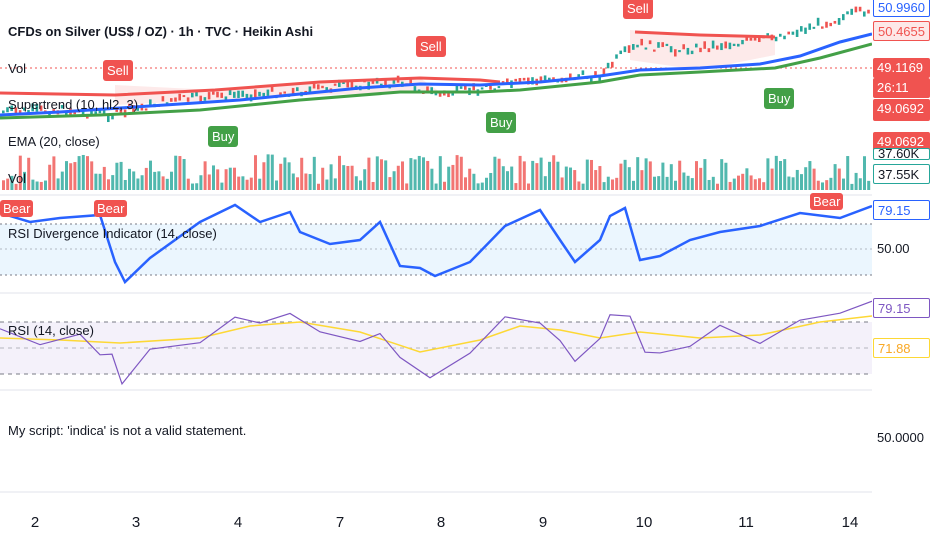  I want to click on script-value-label: 50.0000, so click(900, 437).